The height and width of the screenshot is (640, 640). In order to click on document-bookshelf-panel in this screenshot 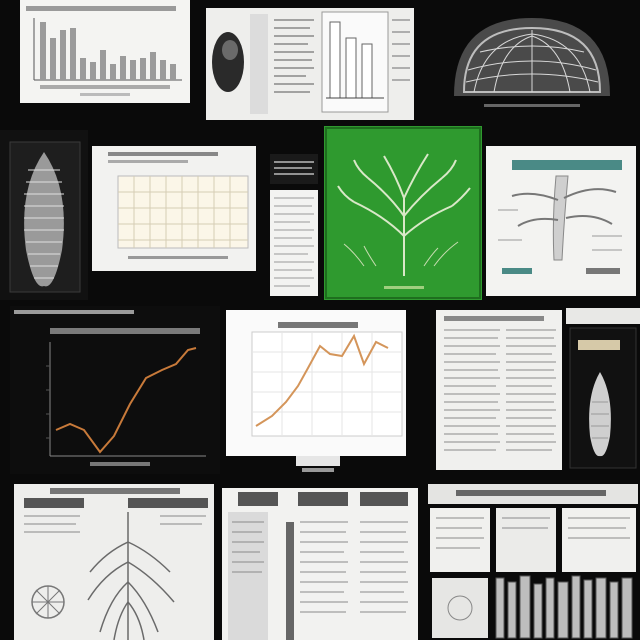, I will do `click(533, 561)`.